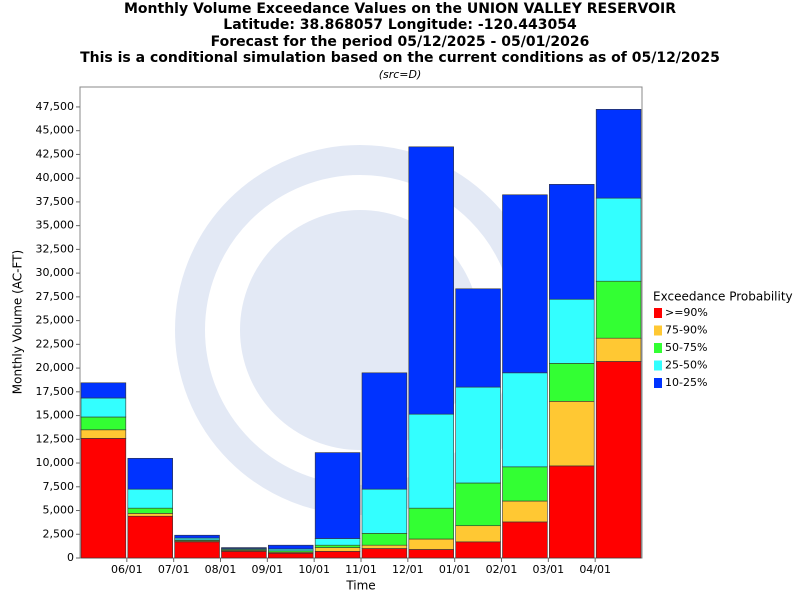 Image resolution: width=800 pixels, height=600 pixels. I want to click on x-tick-label: 04/01, so click(595, 569).